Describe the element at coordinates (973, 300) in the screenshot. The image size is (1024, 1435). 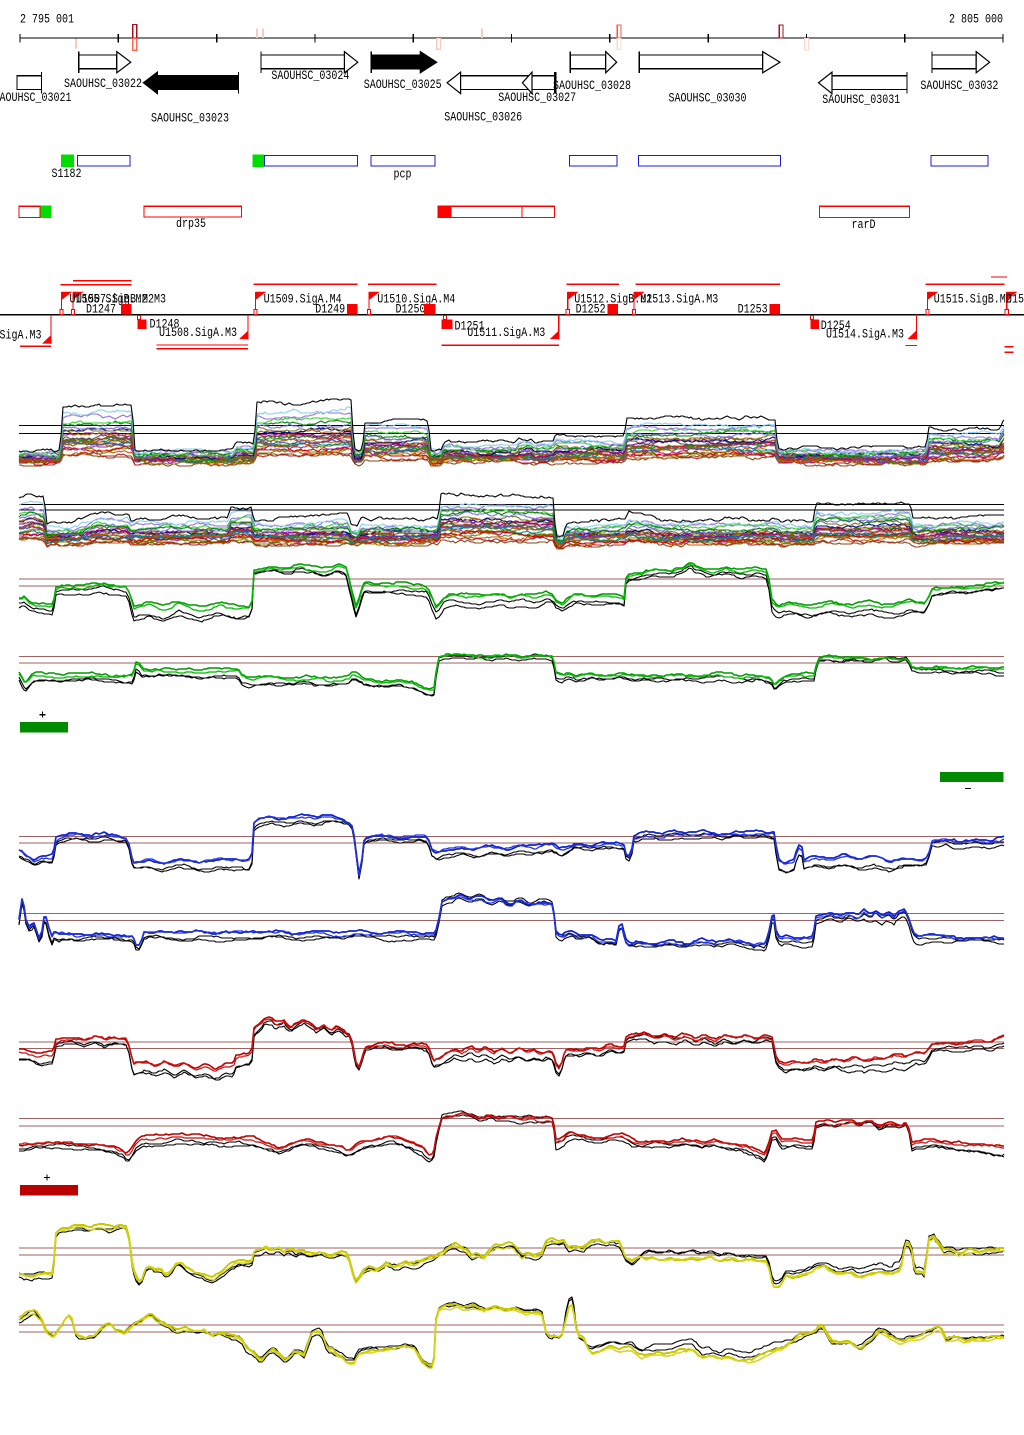
I see `svg-text: U1515.SigB.M2` at that location.